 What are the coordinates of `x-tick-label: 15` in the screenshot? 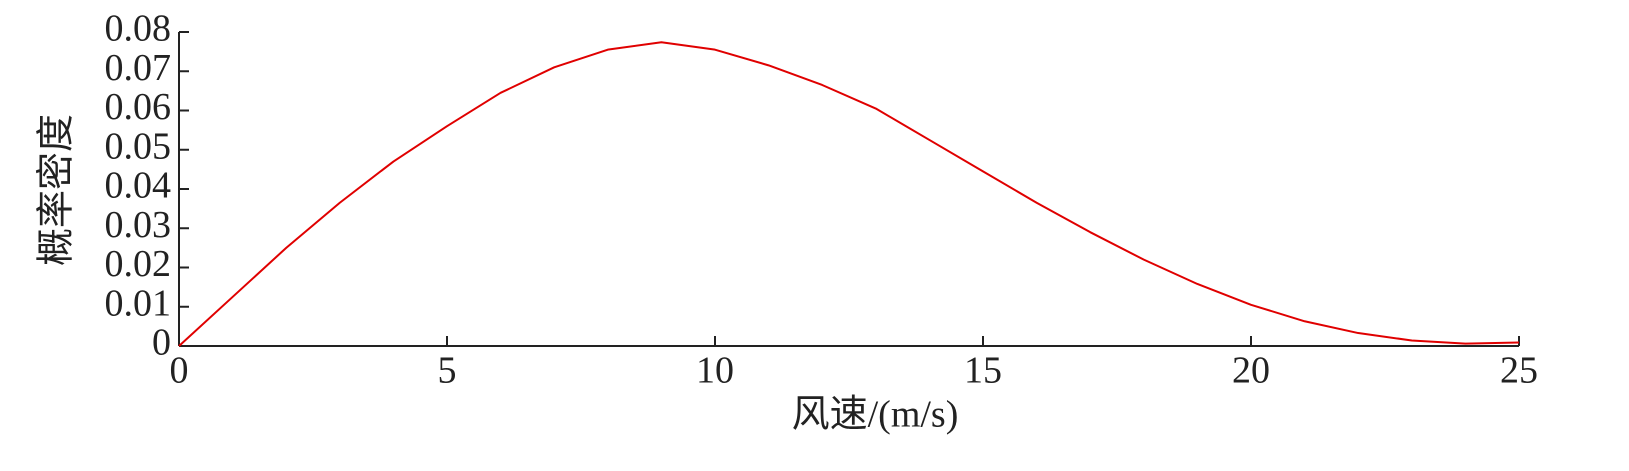 It's located at (983, 371).